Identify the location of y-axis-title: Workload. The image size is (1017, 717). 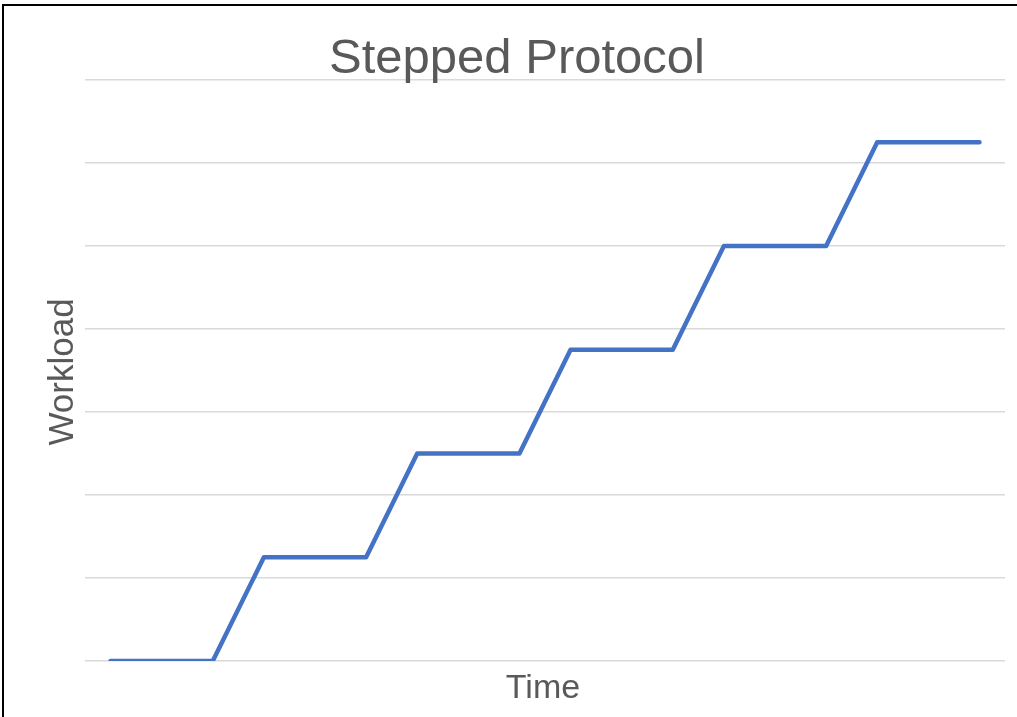
(60, 372).